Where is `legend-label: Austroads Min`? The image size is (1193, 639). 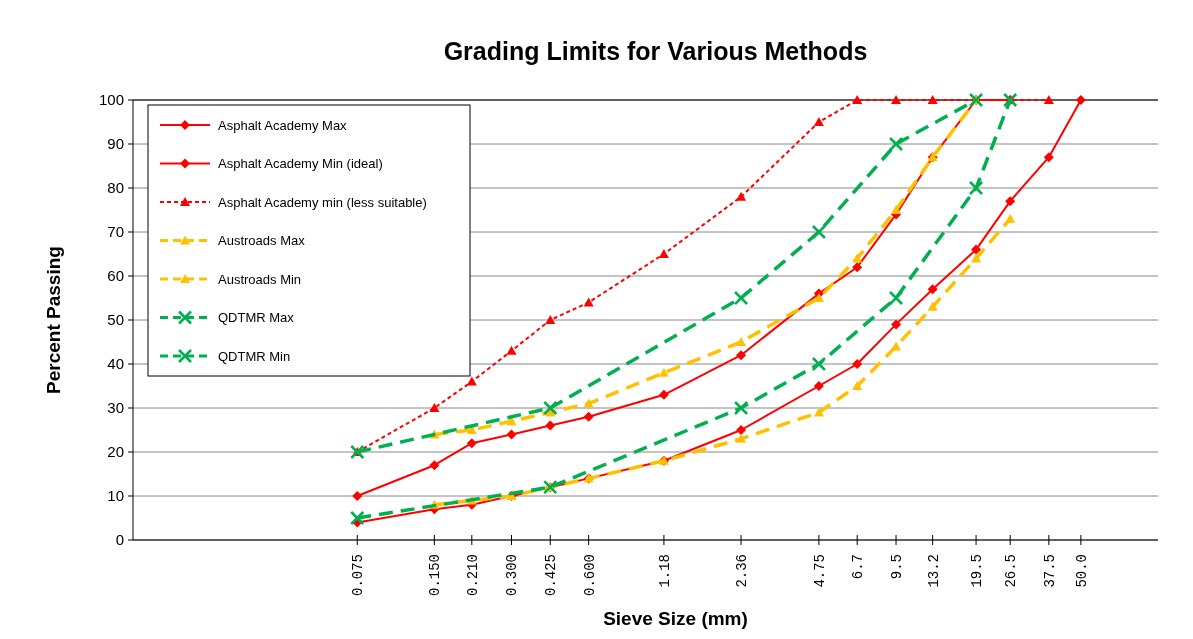
legend-label: Austroads Min is located at coordinates (260, 279).